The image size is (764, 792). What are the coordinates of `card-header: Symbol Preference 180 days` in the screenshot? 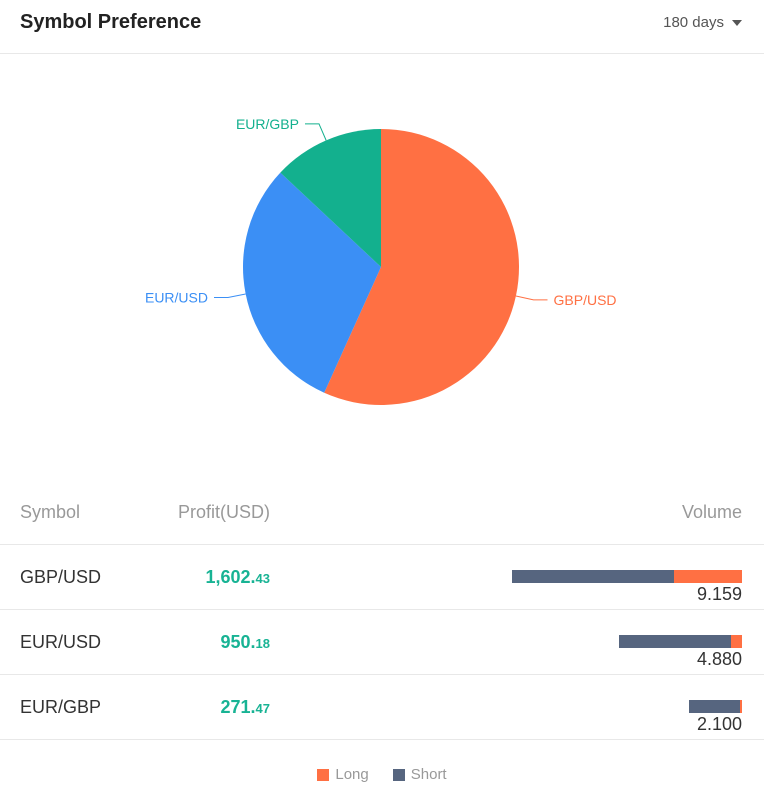 It's located at (382, 27).